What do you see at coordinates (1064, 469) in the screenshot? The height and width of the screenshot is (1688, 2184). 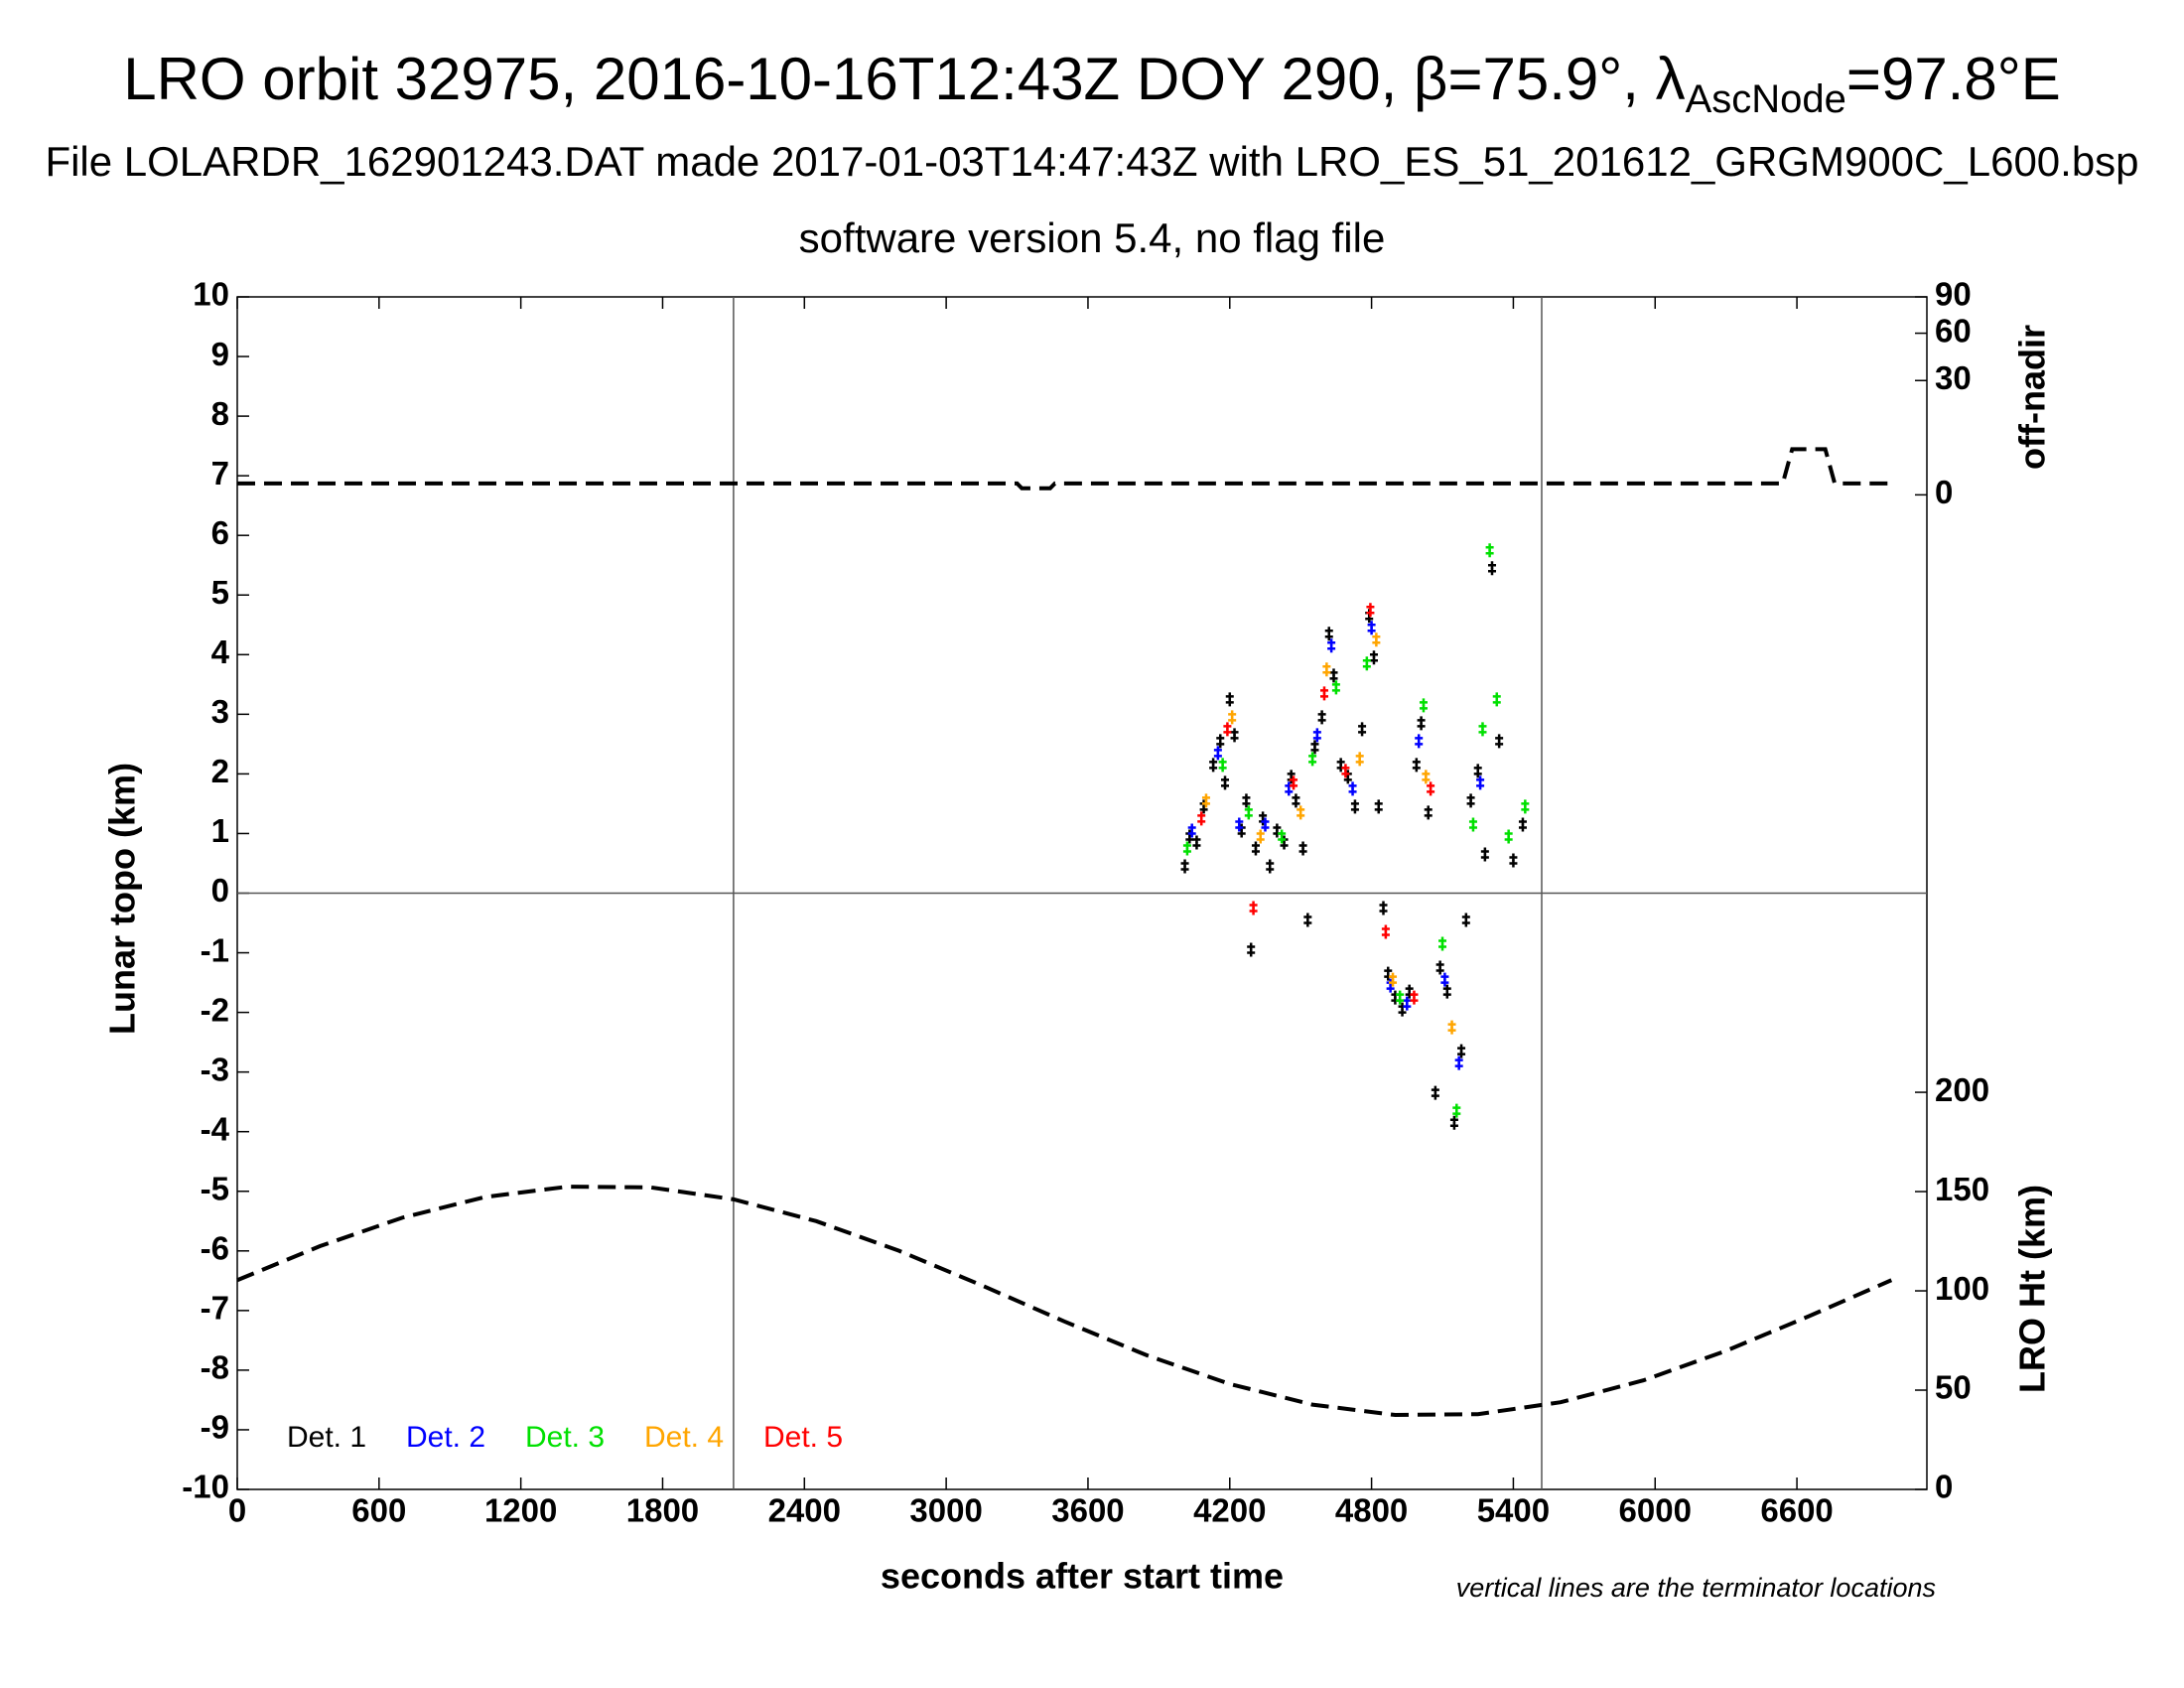 I see `off-nadir-line` at bounding box center [1064, 469].